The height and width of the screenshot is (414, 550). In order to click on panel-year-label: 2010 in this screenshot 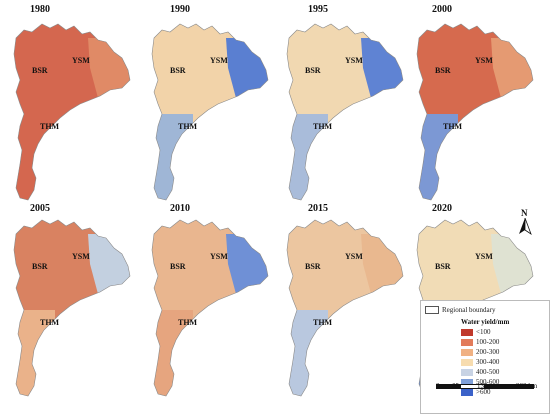, I will do `click(180, 208)`.